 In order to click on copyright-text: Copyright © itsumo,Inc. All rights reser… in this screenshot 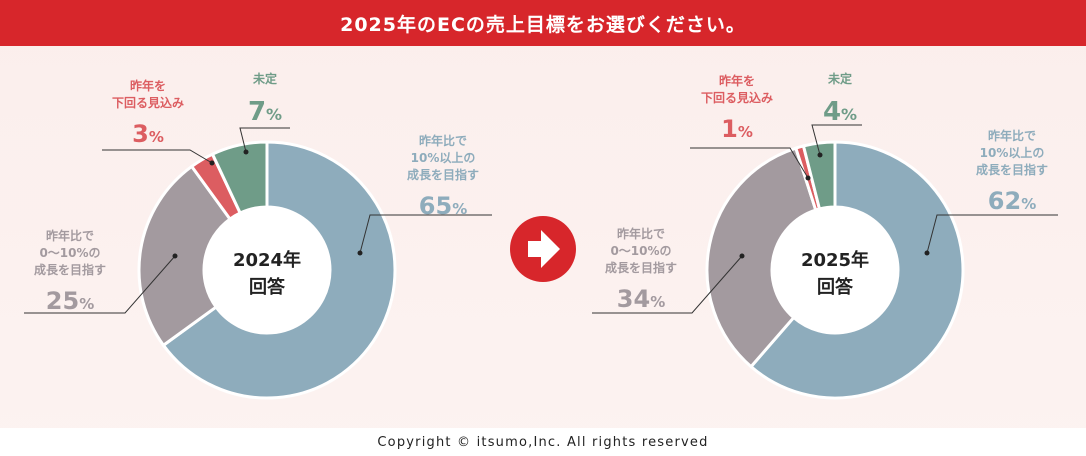, I will do `click(543, 442)`.